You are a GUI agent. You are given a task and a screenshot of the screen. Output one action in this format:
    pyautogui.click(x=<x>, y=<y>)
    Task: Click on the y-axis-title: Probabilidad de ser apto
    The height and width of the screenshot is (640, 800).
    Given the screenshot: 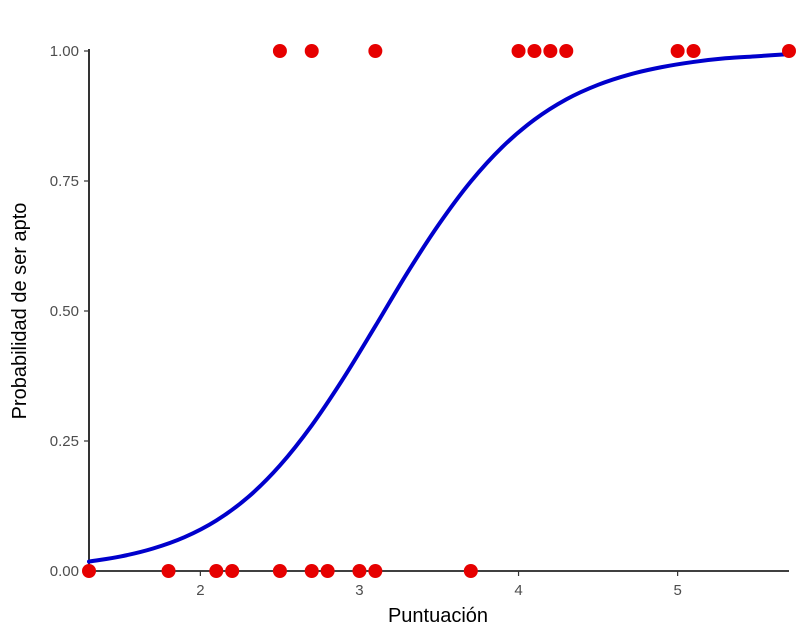 What is the action you would take?
    pyautogui.click(x=20, y=311)
    